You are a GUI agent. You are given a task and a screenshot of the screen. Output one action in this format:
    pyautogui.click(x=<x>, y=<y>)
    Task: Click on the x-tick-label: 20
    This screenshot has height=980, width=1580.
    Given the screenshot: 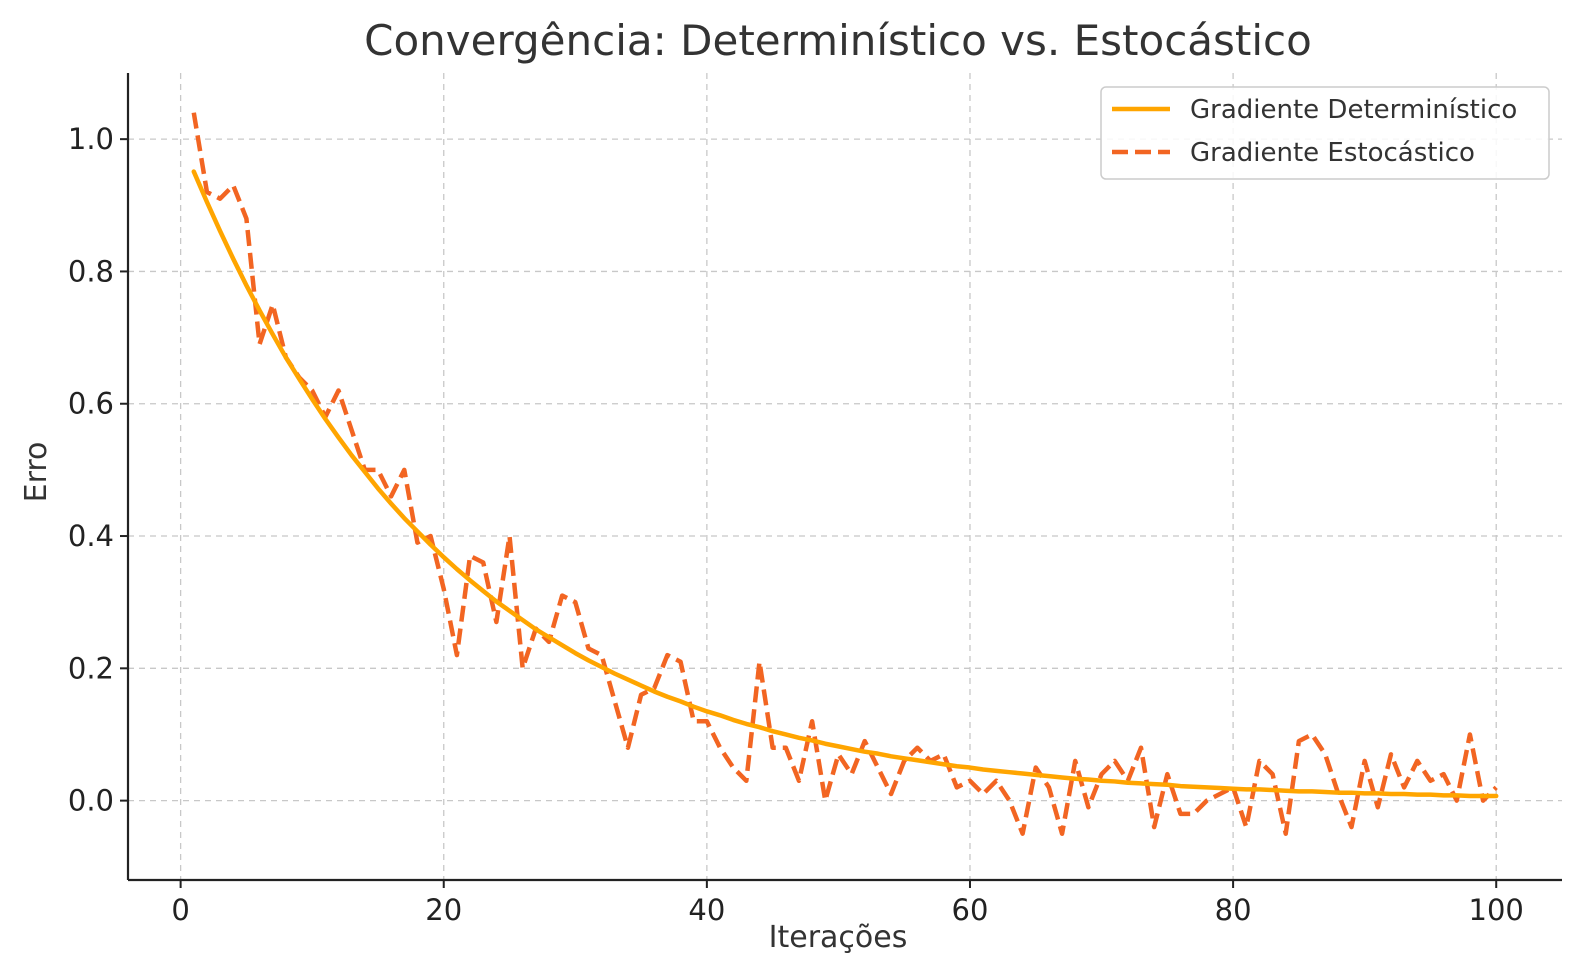 What is the action you would take?
    pyautogui.click(x=443, y=910)
    